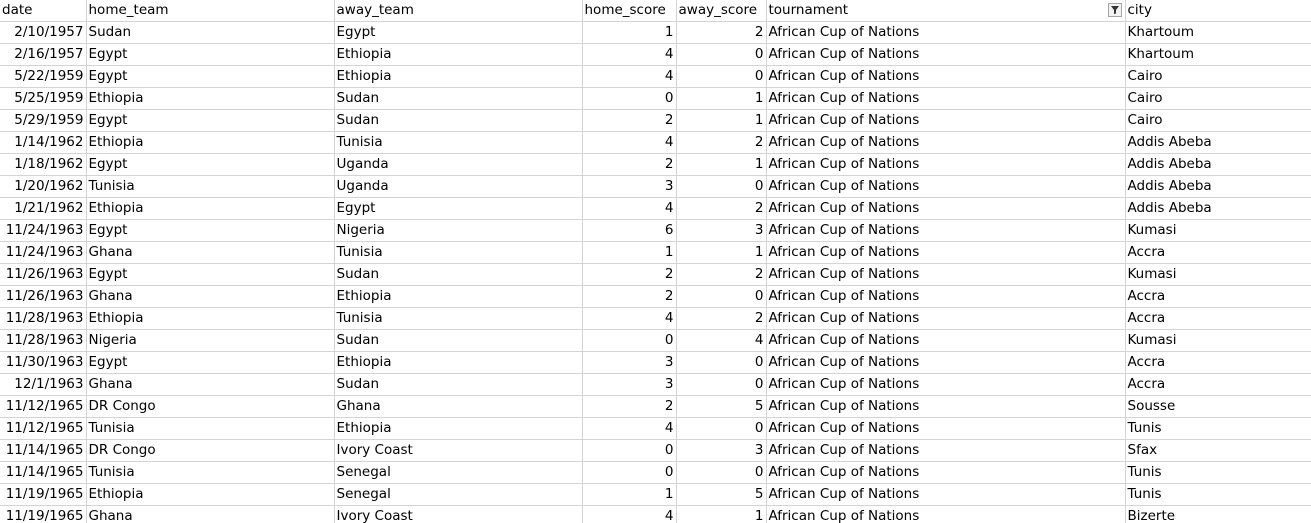  What do you see at coordinates (721, 340) in the screenshot?
I see `away-score-cell: 4` at bounding box center [721, 340].